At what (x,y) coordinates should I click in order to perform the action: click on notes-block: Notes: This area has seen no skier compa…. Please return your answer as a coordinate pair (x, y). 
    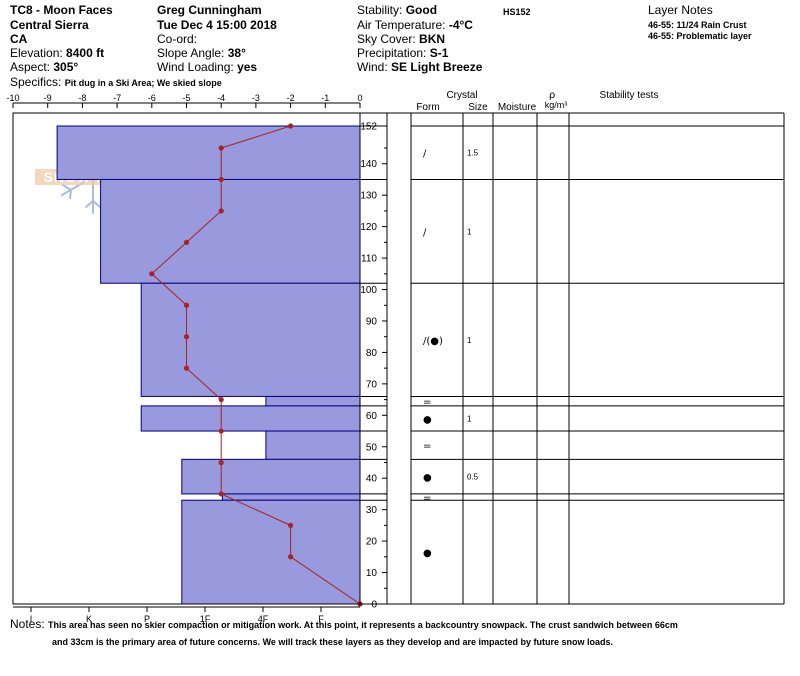
    Looking at the image, I should click on (402, 633).